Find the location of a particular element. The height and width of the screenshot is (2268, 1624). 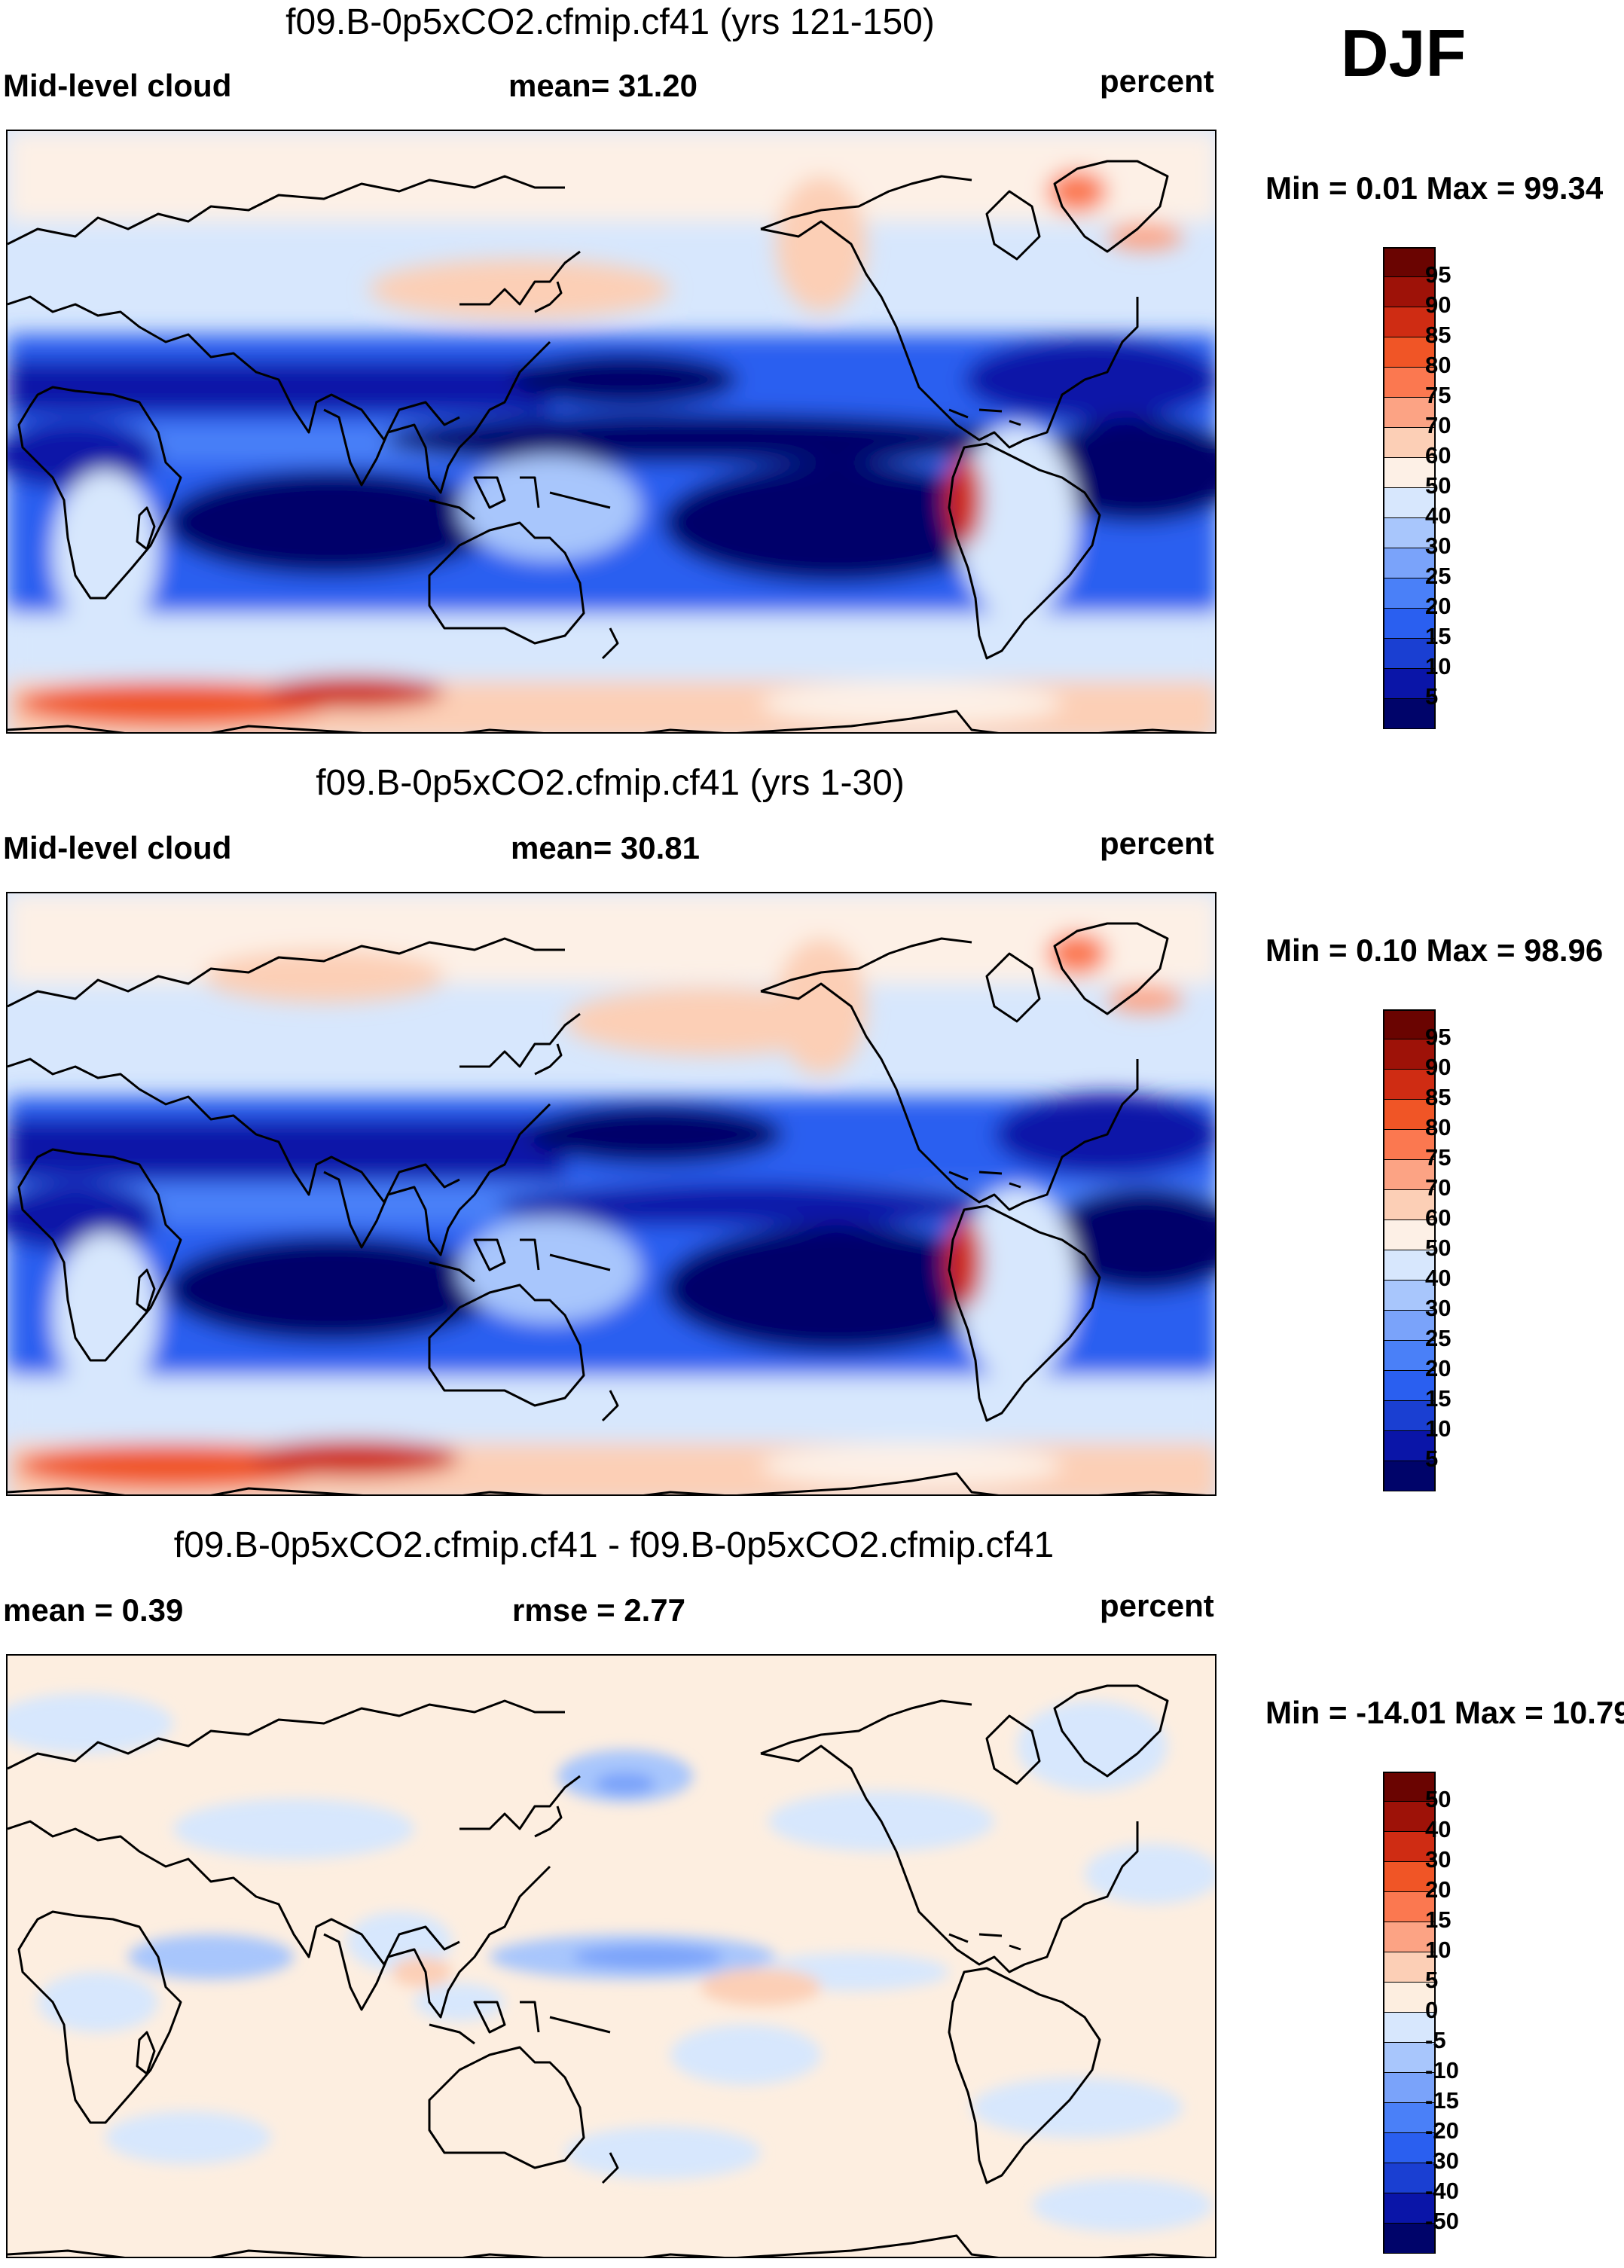

panel-1-colorbar-label: 50 is located at coordinates (1439, 485).